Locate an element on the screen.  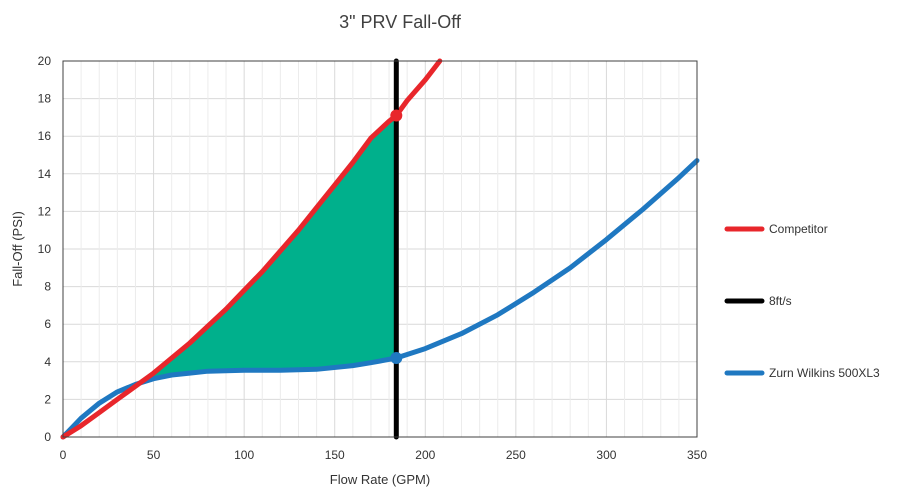
legend-label: Competitor is located at coordinates (798, 229).